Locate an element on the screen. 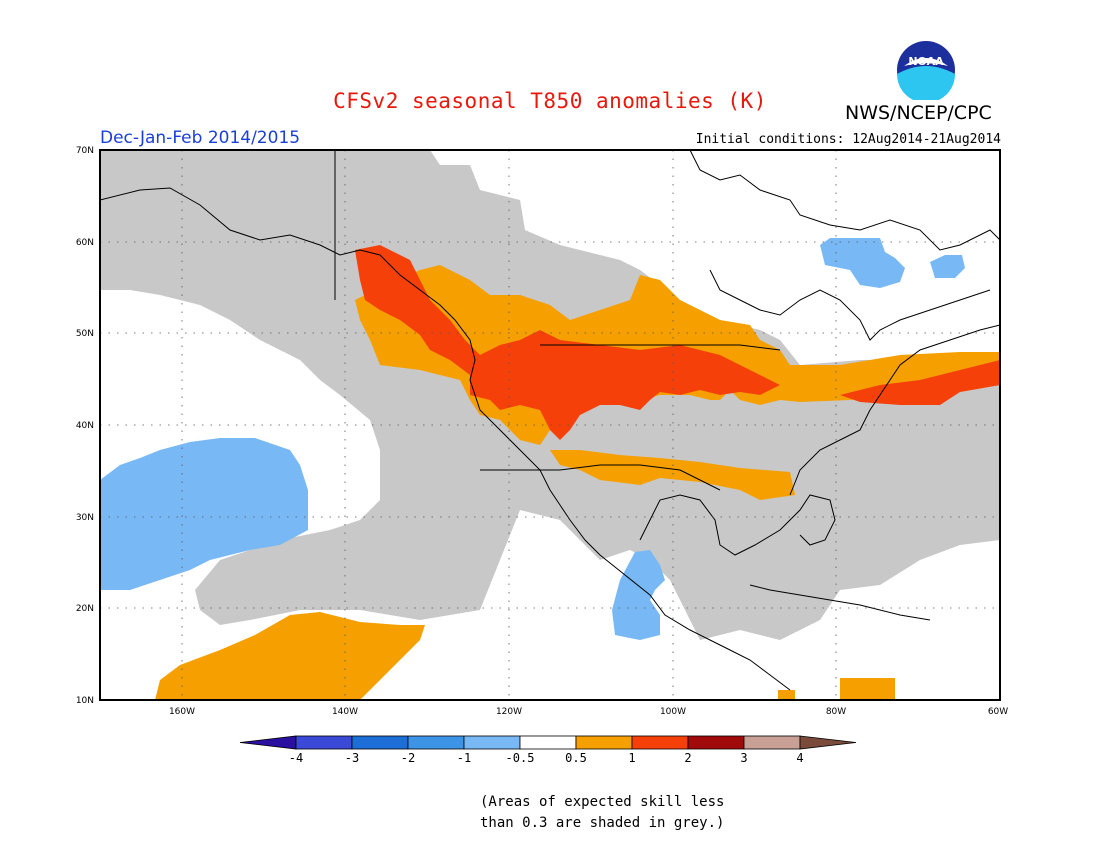  legend-label: -3 is located at coordinates (352, 758).